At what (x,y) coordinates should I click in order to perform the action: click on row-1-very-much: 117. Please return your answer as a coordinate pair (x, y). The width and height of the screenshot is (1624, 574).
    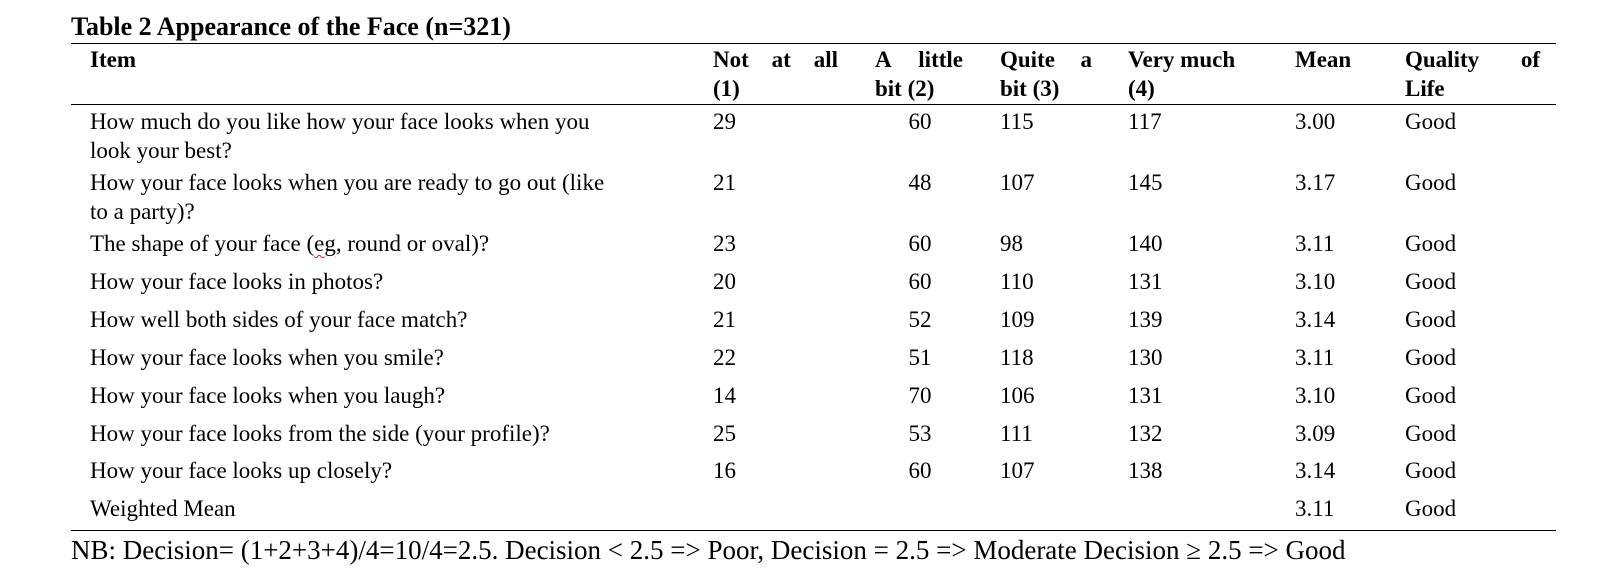
    Looking at the image, I should click on (1145, 121).